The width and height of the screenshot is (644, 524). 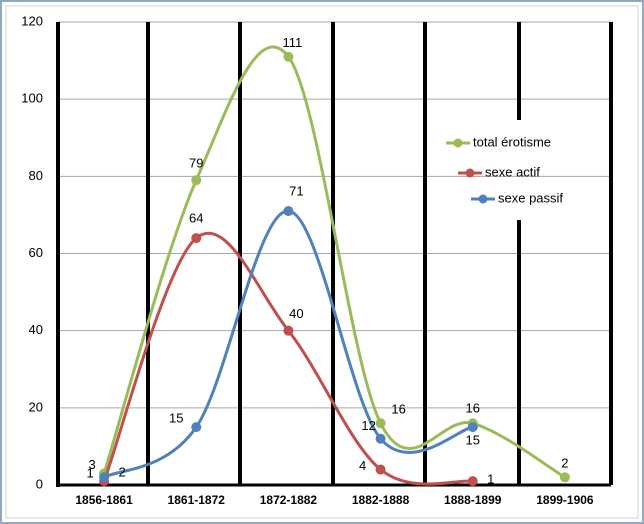 What do you see at coordinates (296, 190) in the screenshot?
I see `data-label: 71` at bounding box center [296, 190].